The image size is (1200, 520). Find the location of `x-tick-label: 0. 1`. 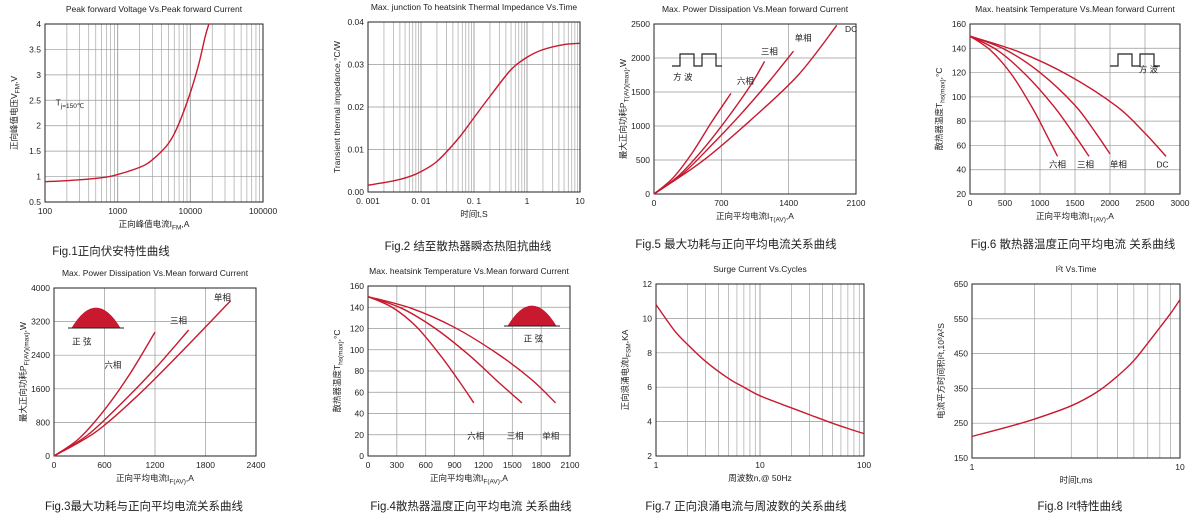

x-tick-label: 0. 1 is located at coordinates (474, 201).